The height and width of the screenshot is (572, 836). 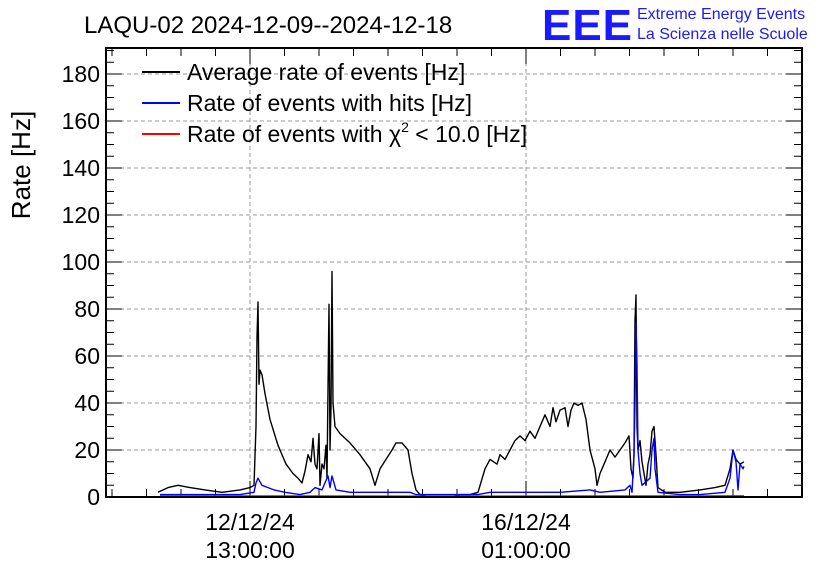 I want to click on eee-logo-line1: Extreme Energy Events, so click(x=721, y=14).